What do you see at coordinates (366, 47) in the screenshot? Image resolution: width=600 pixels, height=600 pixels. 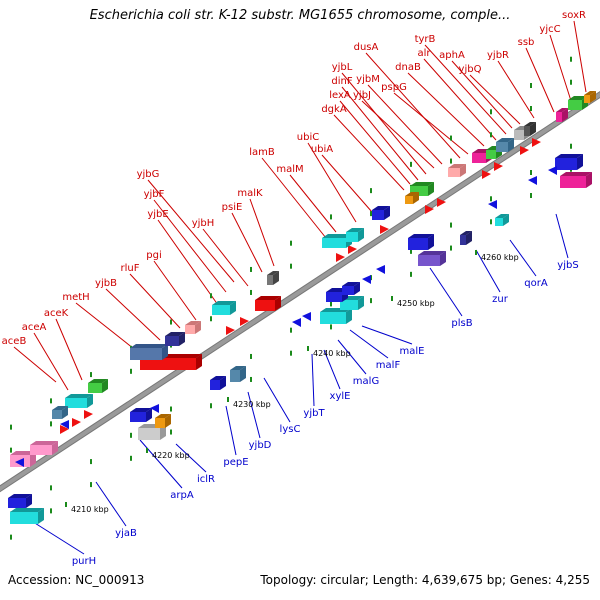 I see `gene-label-dusA: dusA` at bounding box center [366, 47].